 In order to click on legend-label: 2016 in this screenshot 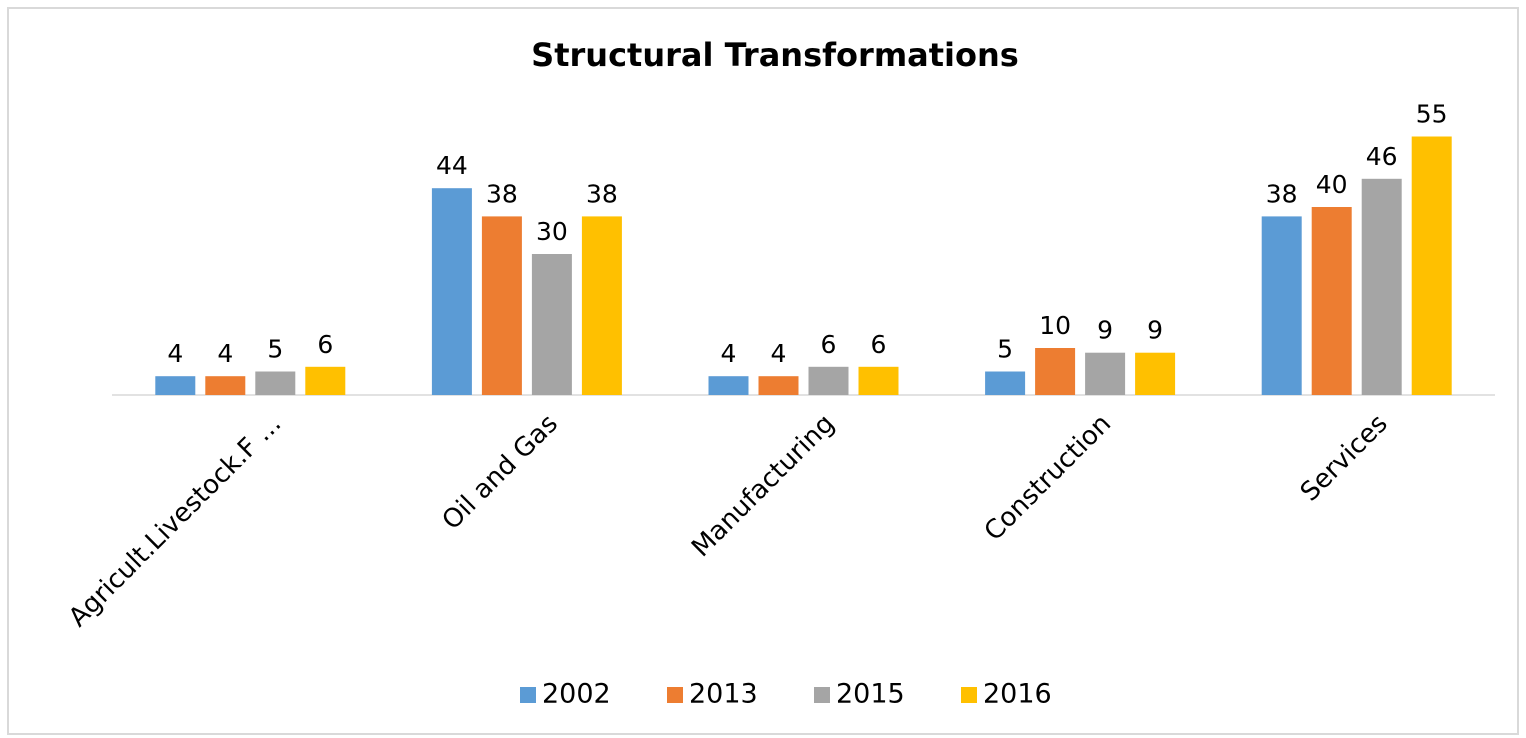, I will do `click(1017, 694)`.